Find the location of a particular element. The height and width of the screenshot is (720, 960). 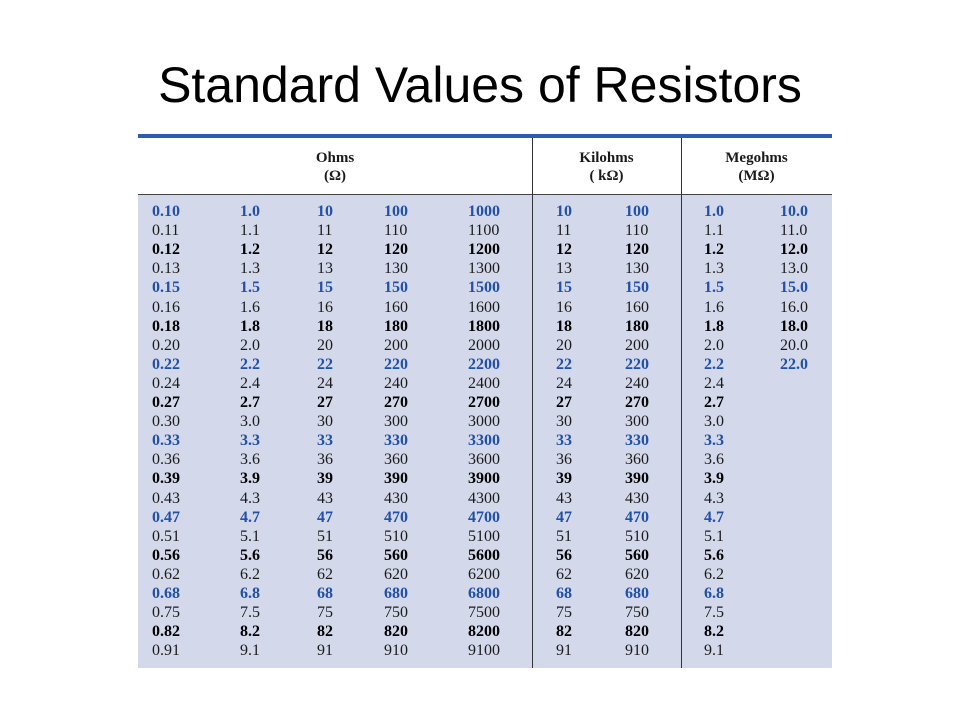

table-cell-ohms-d: 330 is located at coordinates (396, 441).